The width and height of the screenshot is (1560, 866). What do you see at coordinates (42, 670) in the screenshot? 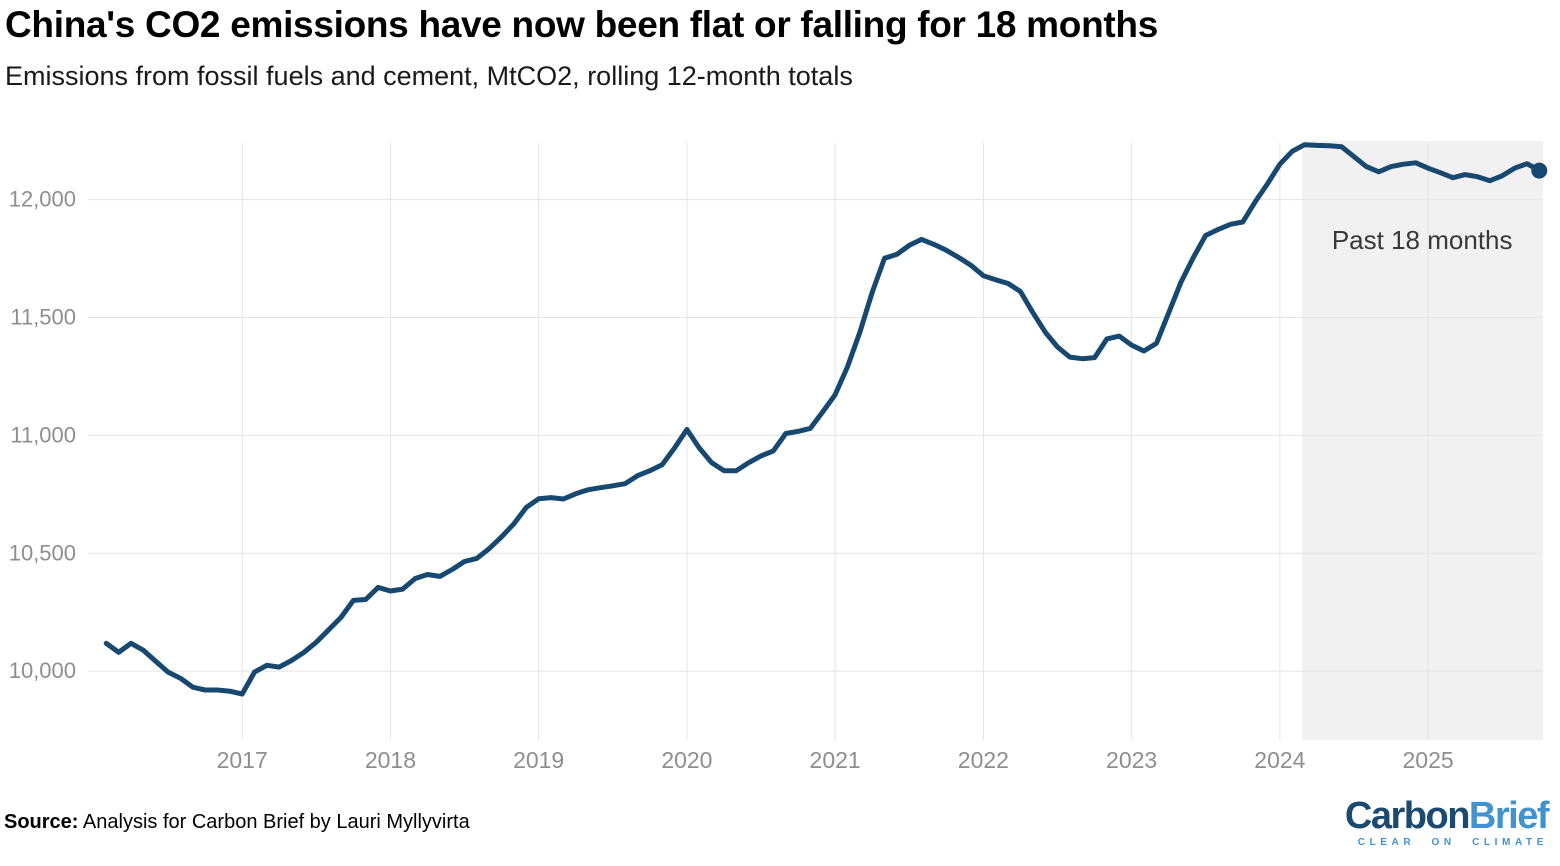
I see `y-tick-label-10000: 10,000` at bounding box center [42, 670].